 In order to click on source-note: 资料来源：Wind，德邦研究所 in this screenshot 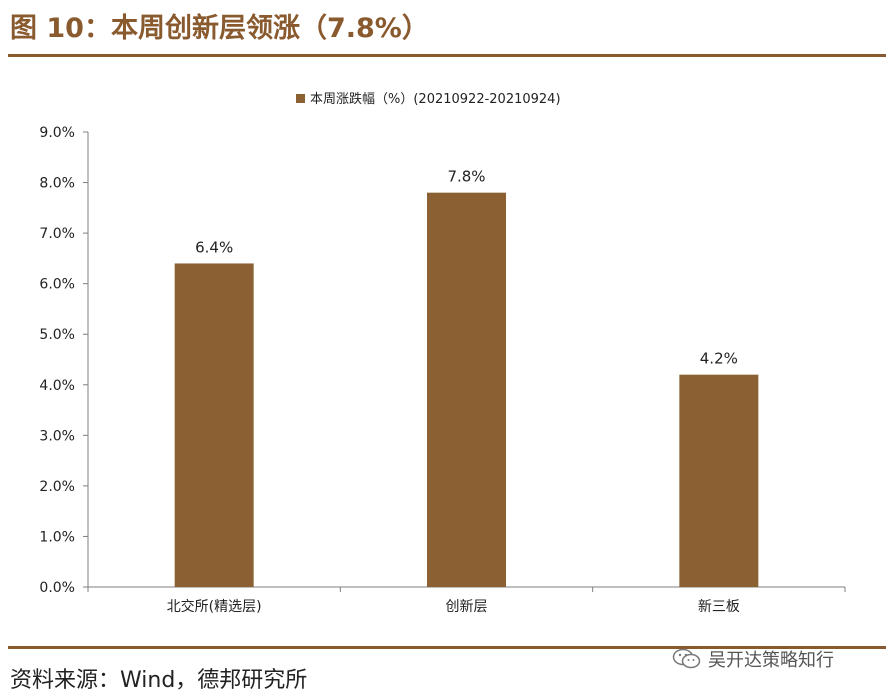, I will do `click(159, 680)`.